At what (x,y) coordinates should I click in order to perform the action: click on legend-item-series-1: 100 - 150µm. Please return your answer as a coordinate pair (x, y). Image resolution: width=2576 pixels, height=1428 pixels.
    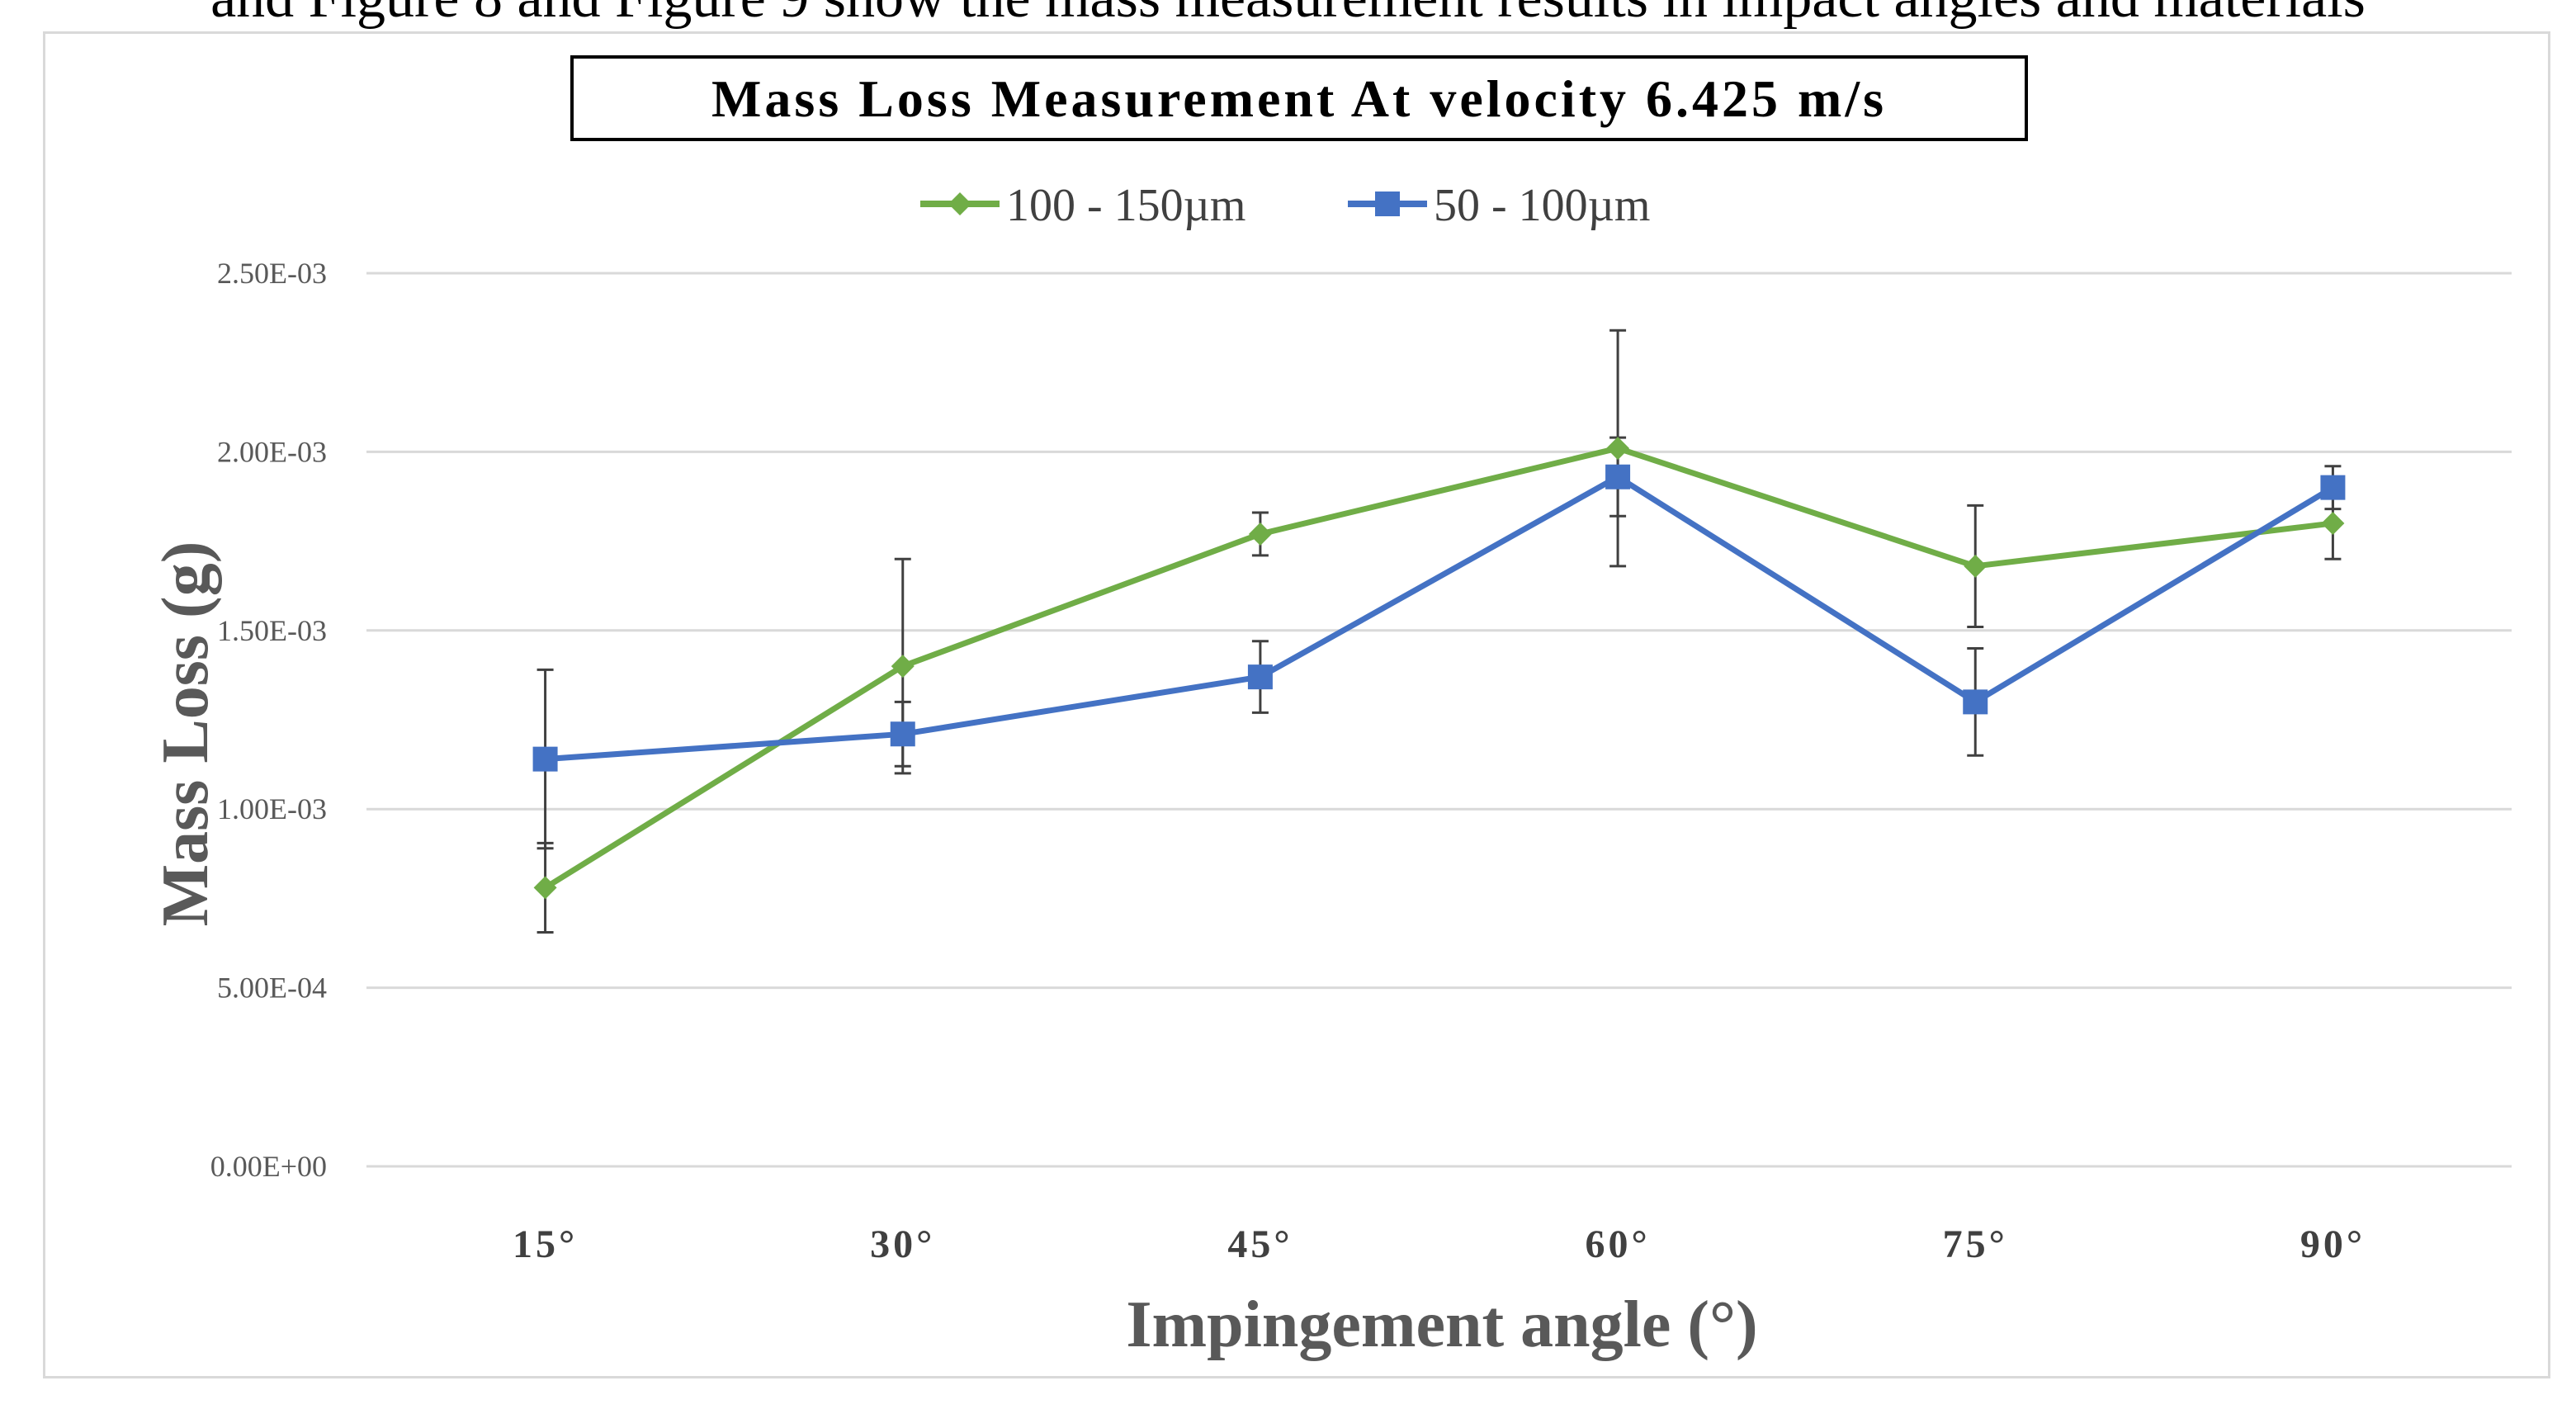
    Looking at the image, I should click on (1082, 205).